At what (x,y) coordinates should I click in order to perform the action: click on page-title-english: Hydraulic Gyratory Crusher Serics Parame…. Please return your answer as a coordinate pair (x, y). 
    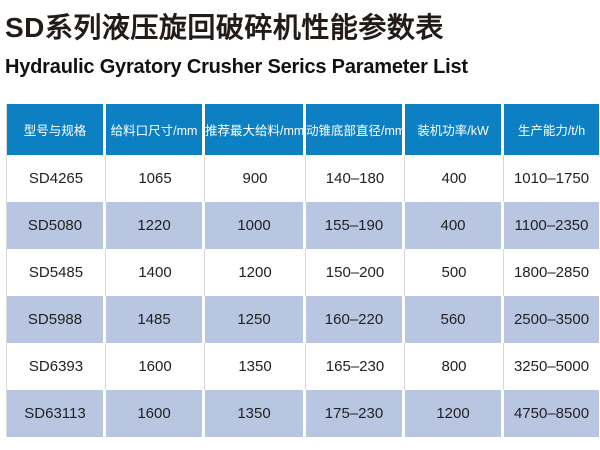
    Looking at the image, I should click on (236, 67).